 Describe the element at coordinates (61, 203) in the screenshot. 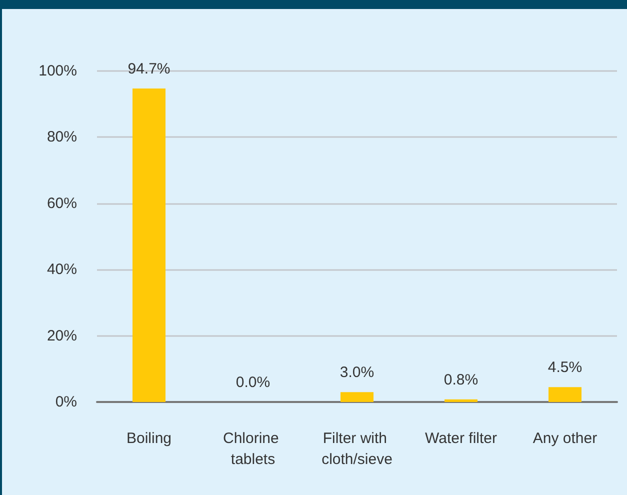

I see `y-tick-label: 60%` at that location.